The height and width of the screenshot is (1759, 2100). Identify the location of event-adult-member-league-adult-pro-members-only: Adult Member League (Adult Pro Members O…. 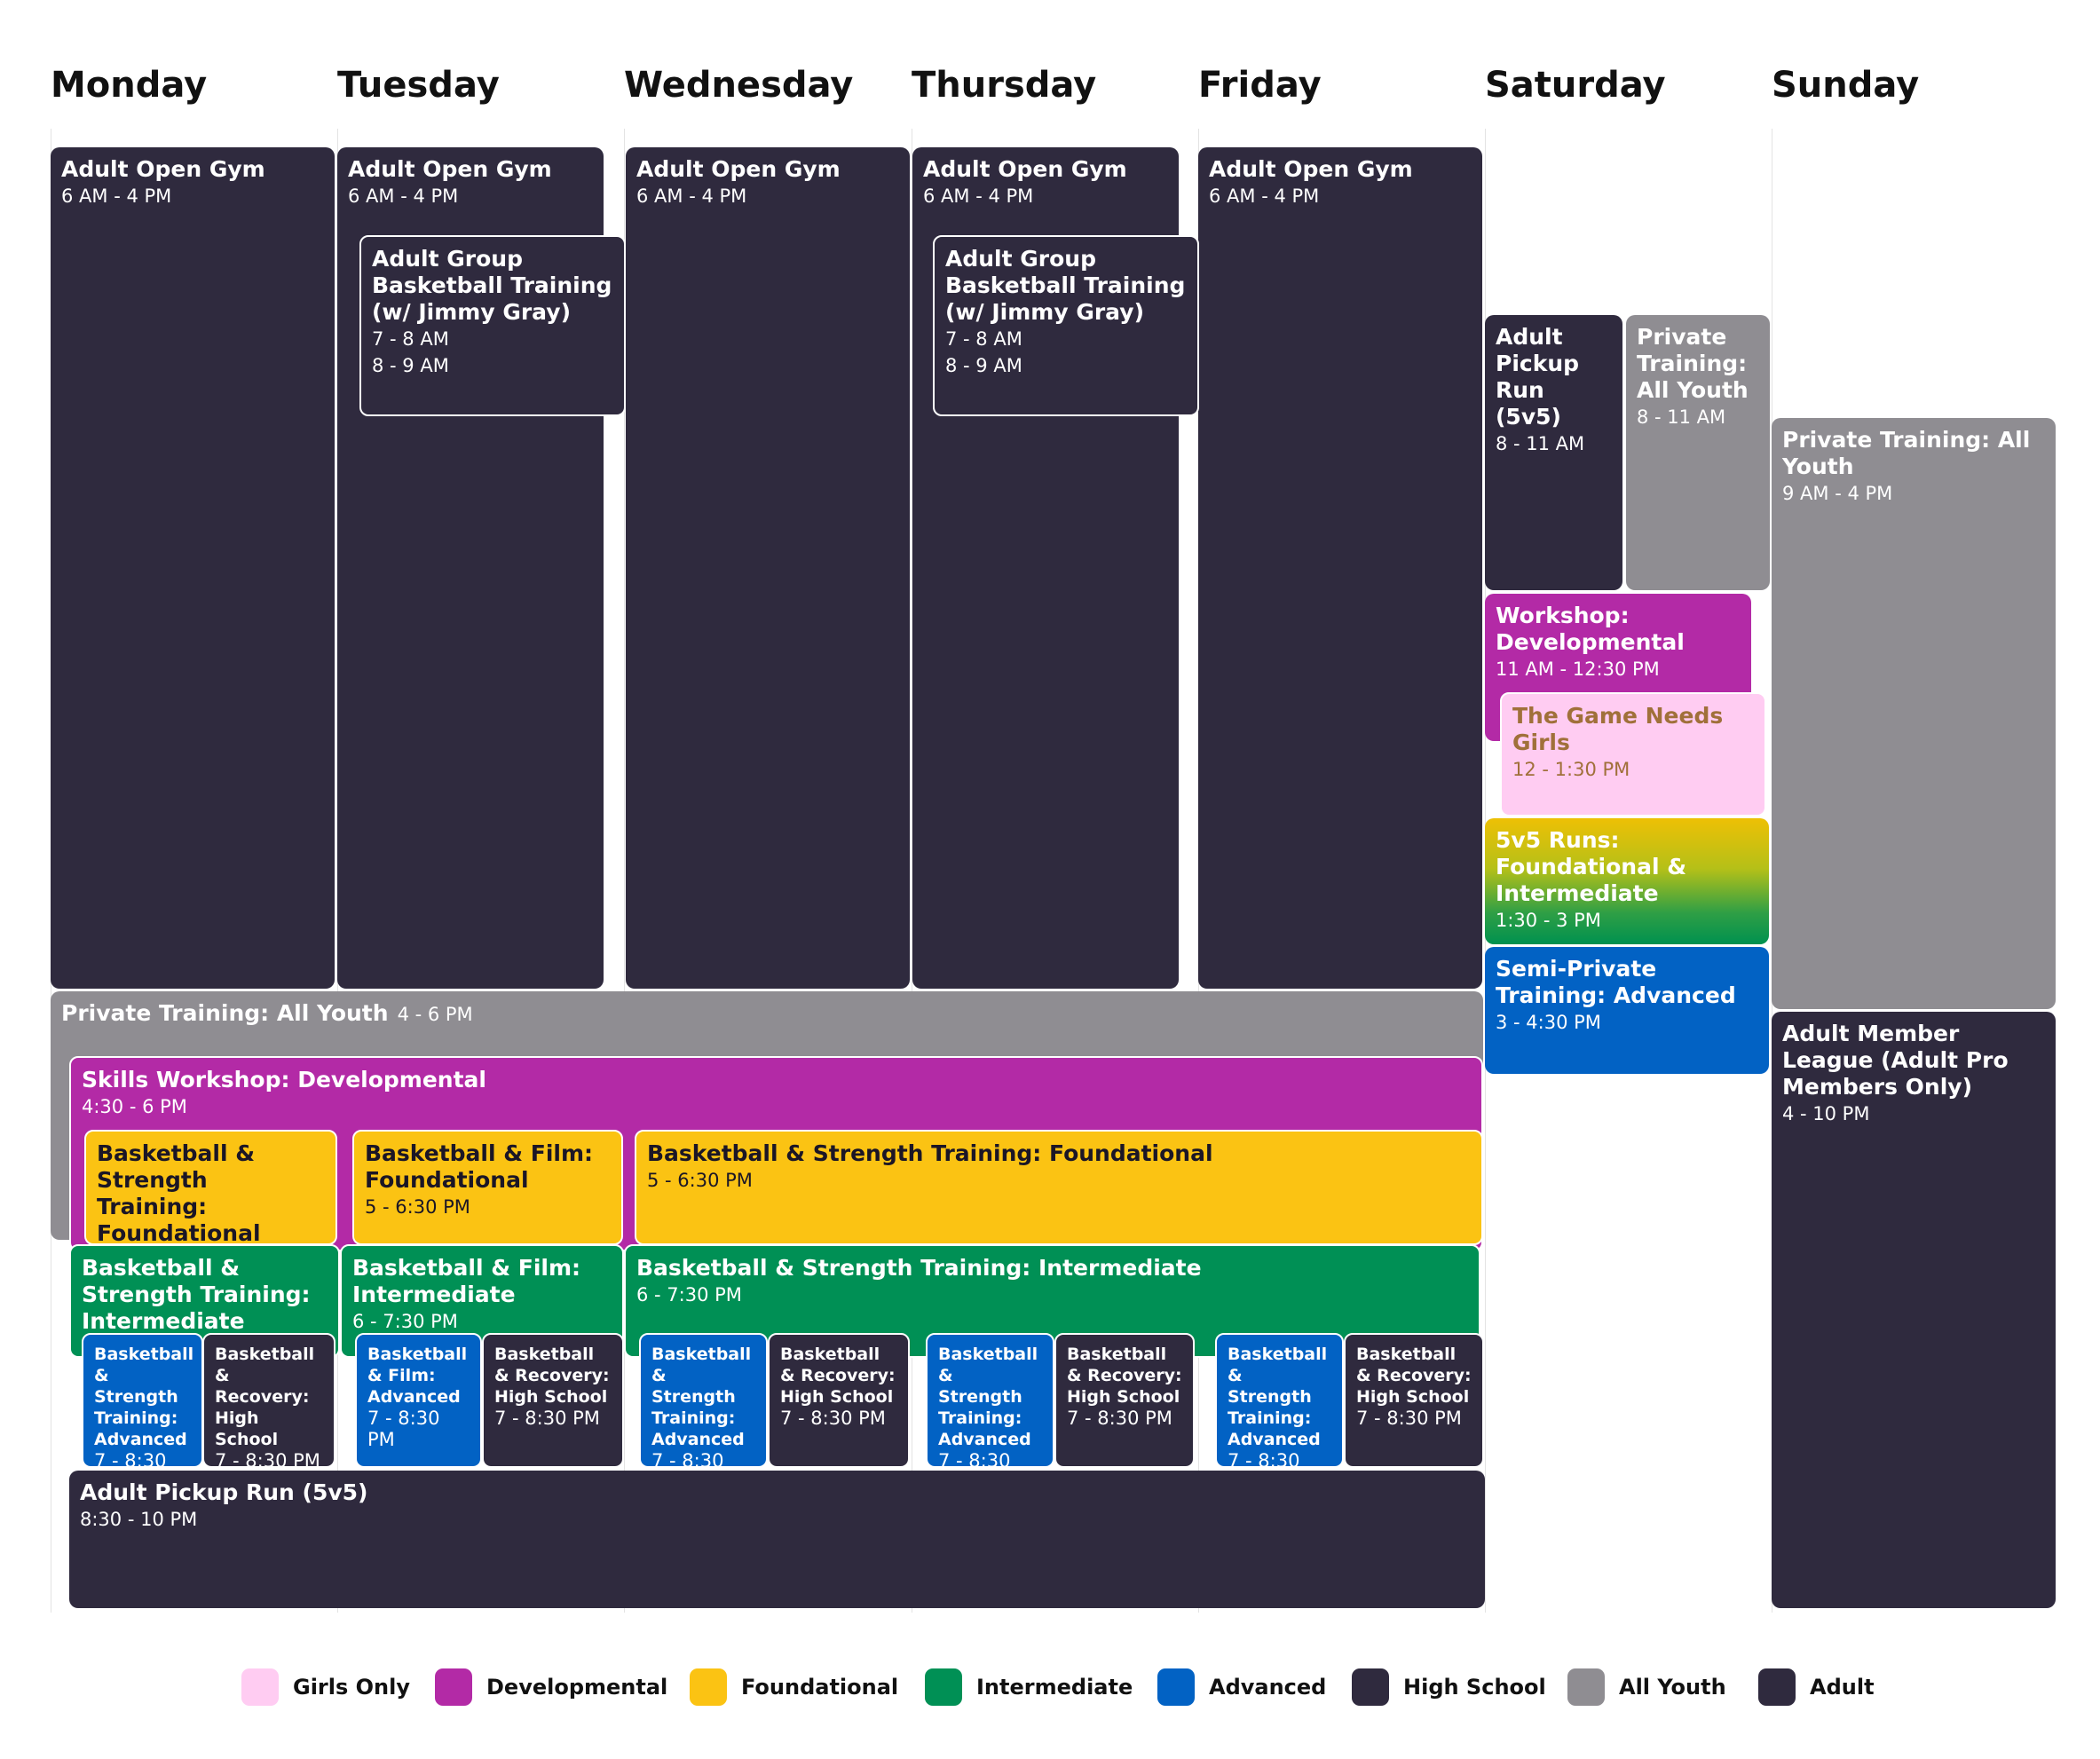
(1914, 1310).